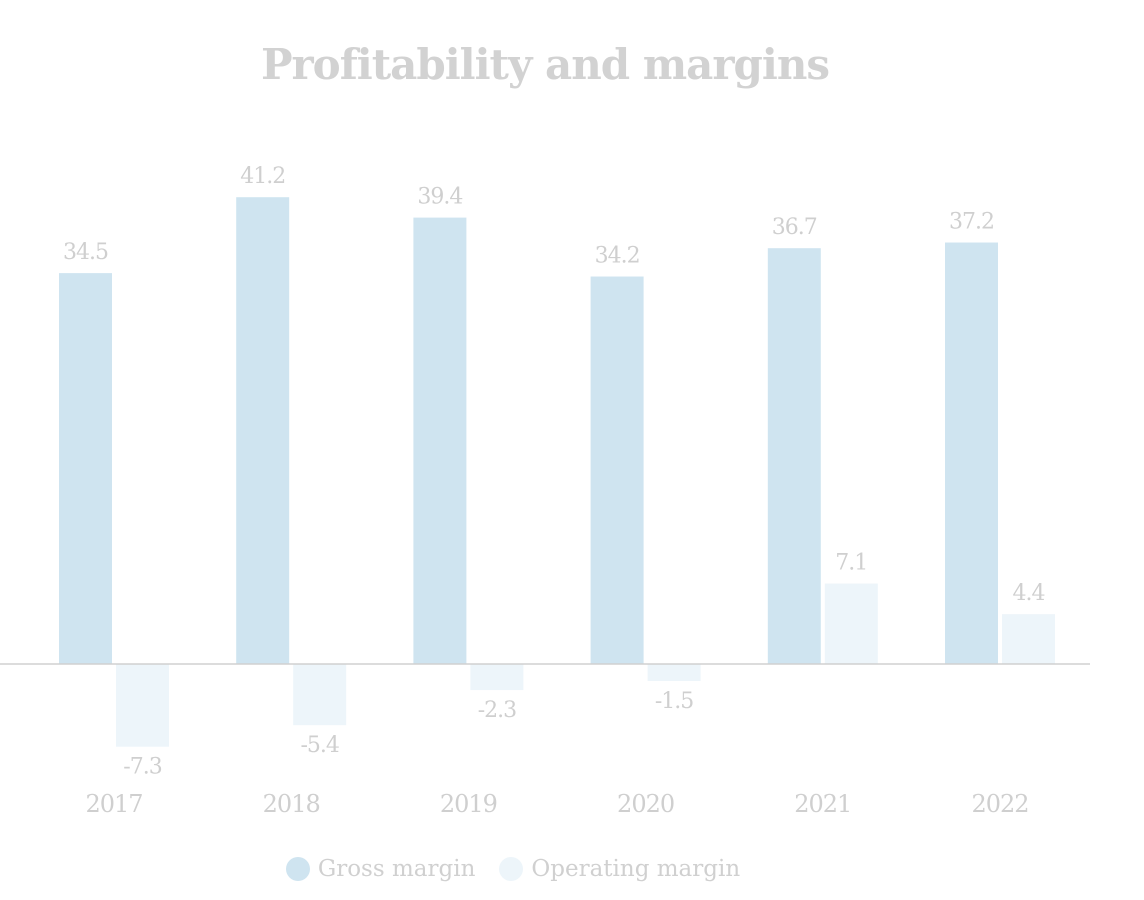  What do you see at coordinates (545, 64) in the screenshot?
I see `chart-title: Profitability and margins` at bounding box center [545, 64].